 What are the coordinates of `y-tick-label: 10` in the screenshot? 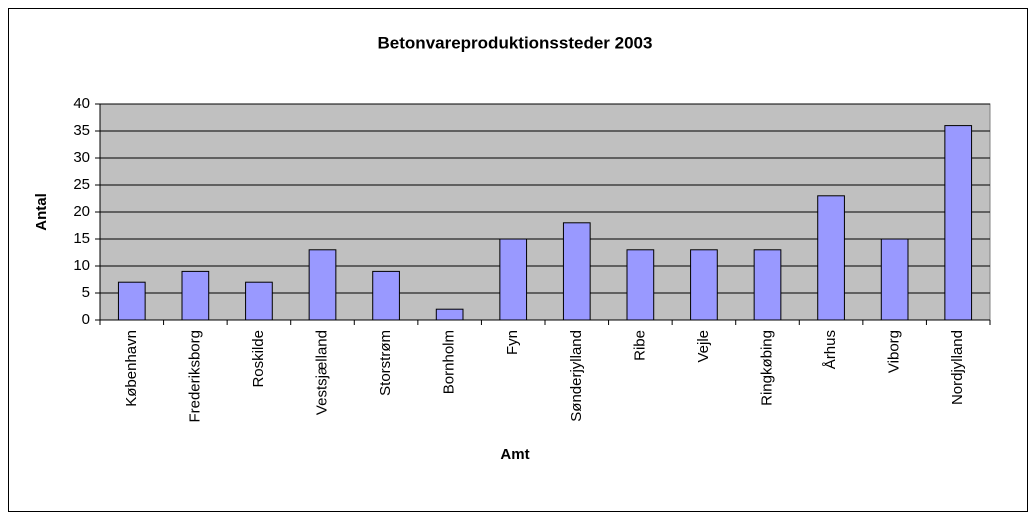 It's located at (81, 265).